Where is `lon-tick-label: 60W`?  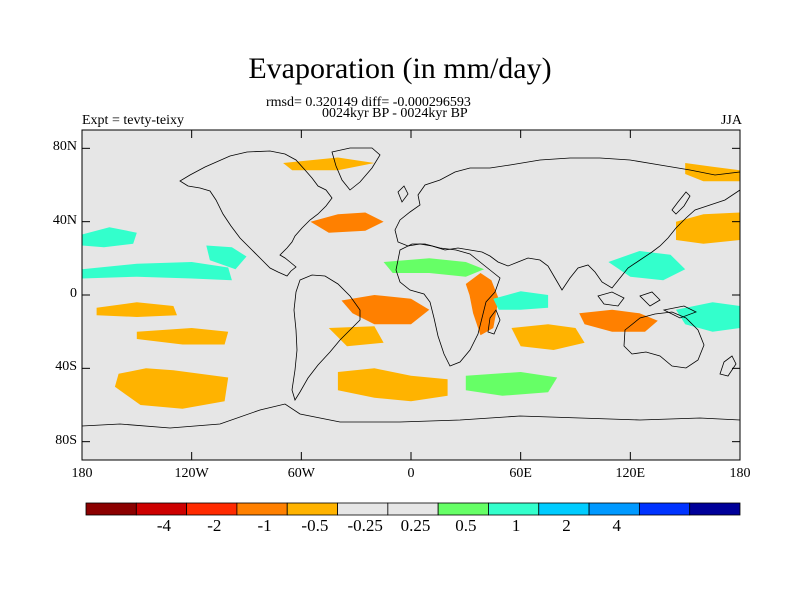 lon-tick-label: 60W is located at coordinates (301, 473).